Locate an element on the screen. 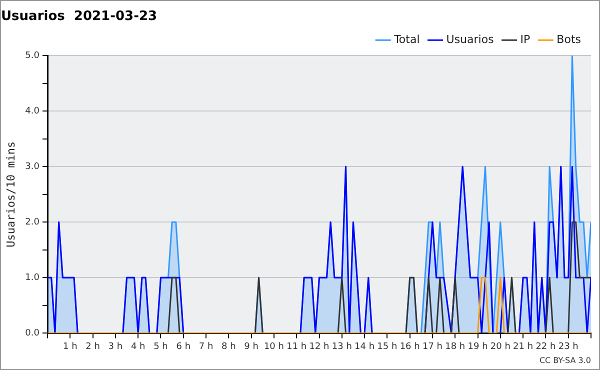  x-tick-label: 20 h is located at coordinates (500, 347).